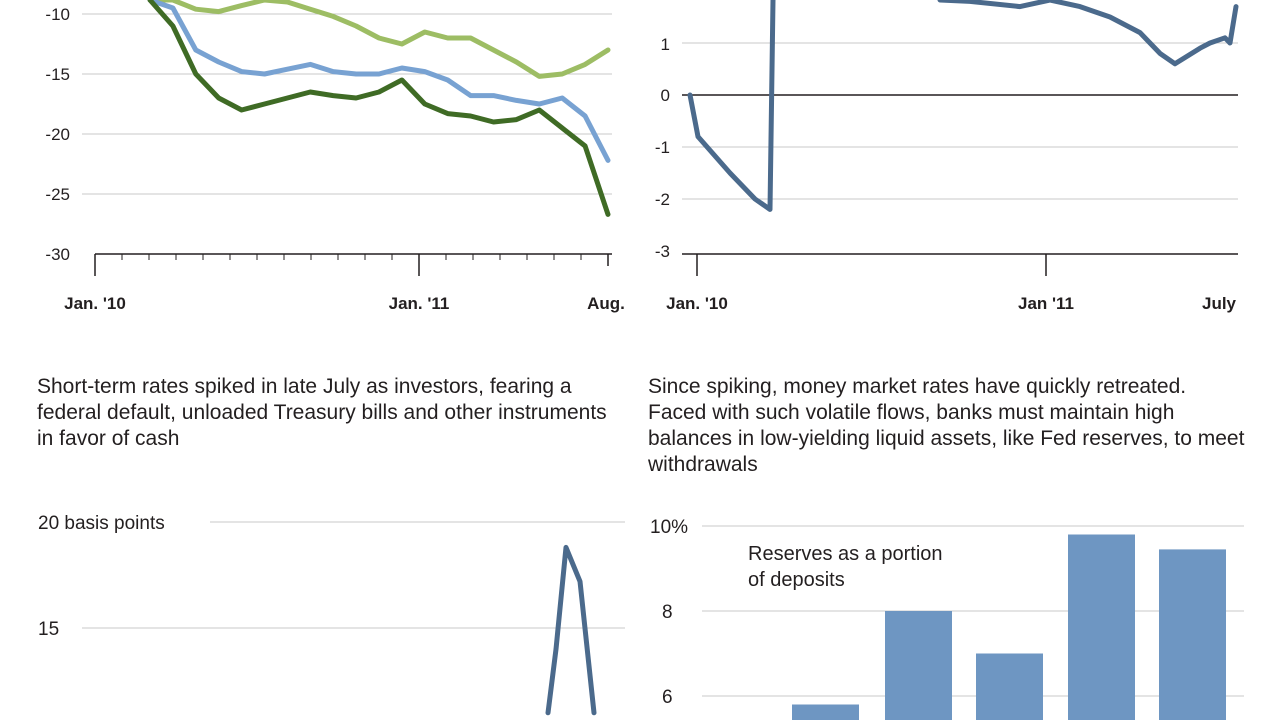 The height and width of the screenshot is (720, 1280). Describe the element at coordinates (57, 74) in the screenshot. I see `chart1-ytick-1: -15` at that location.